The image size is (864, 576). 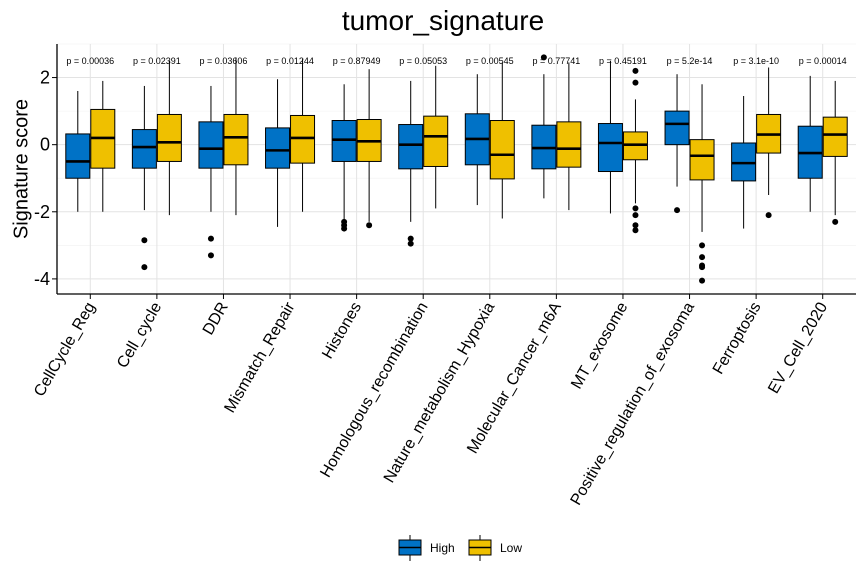 I want to click on box-high-cell-cycle, so click(x=144, y=178).